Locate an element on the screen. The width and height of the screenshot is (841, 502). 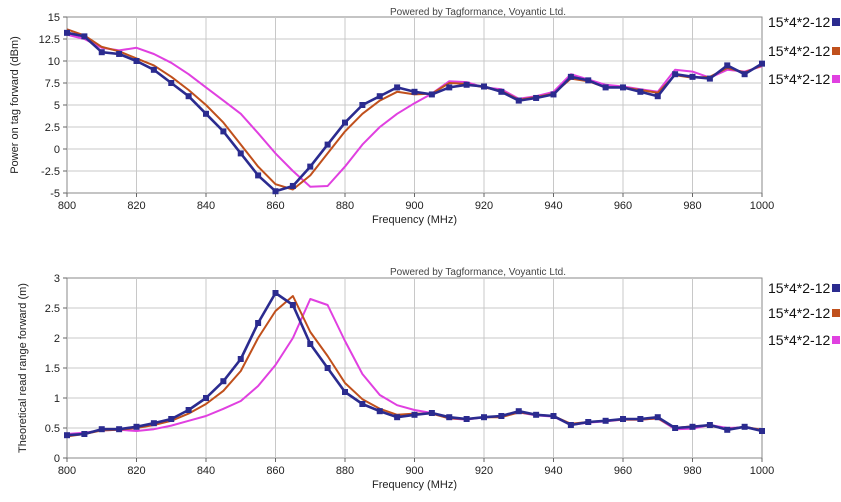
x-tick-label: 980 is located at coordinates (692, 206).